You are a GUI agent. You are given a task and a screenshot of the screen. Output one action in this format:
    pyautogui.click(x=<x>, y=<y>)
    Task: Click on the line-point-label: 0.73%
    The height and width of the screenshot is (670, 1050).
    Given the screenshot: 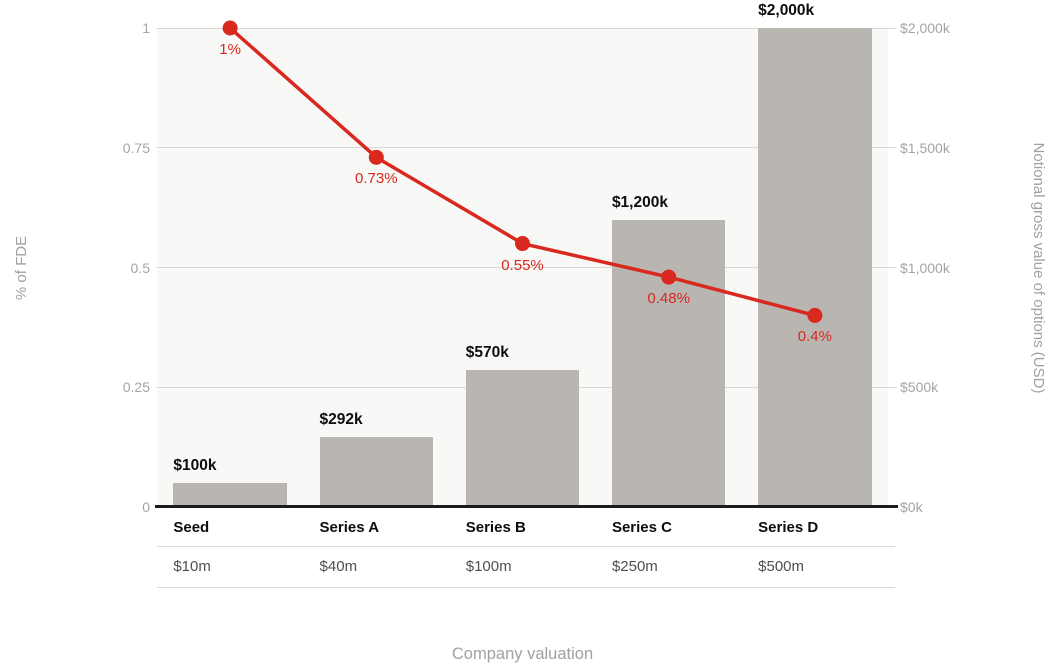 What is the action you would take?
    pyautogui.click(x=376, y=179)
    